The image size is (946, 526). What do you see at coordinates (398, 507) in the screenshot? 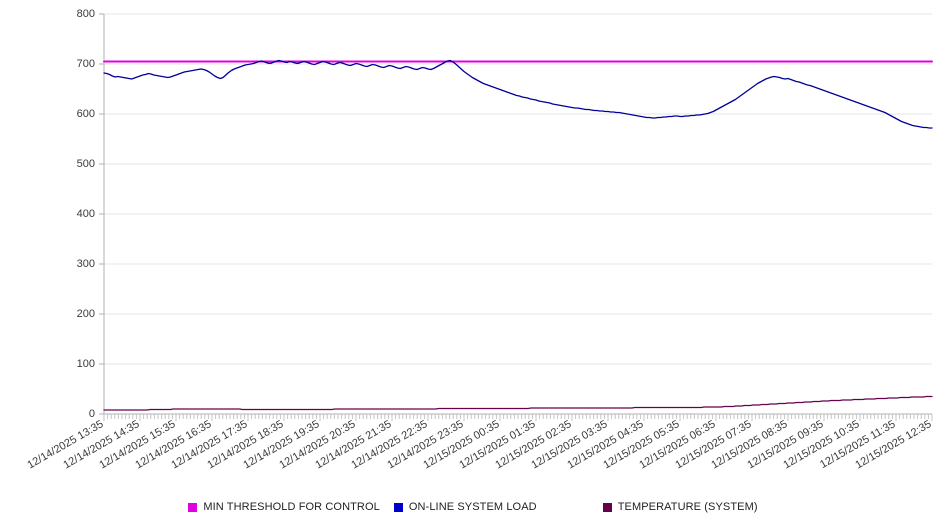
I see `legend-swatch-online-system-load` at bounding box center [398, 507].